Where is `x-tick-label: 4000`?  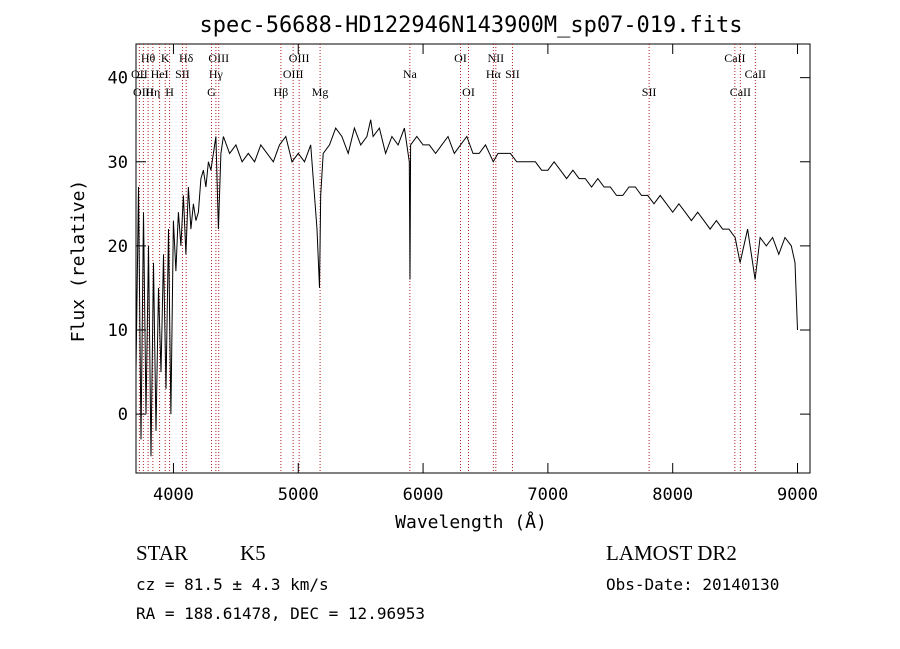
x-tick-label: 4000 is located at coordinates (173, 495).